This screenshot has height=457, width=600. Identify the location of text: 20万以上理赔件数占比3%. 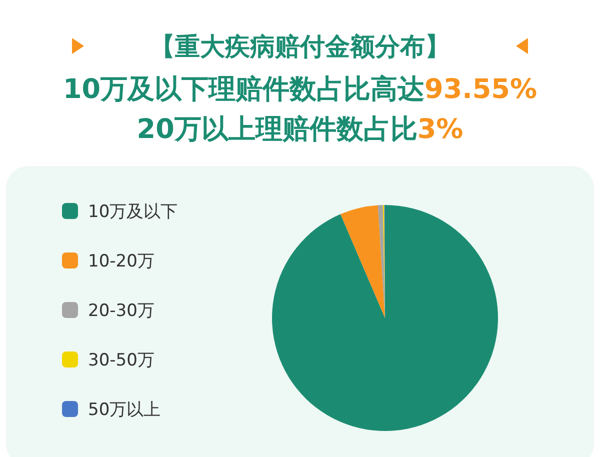
(300, 129).